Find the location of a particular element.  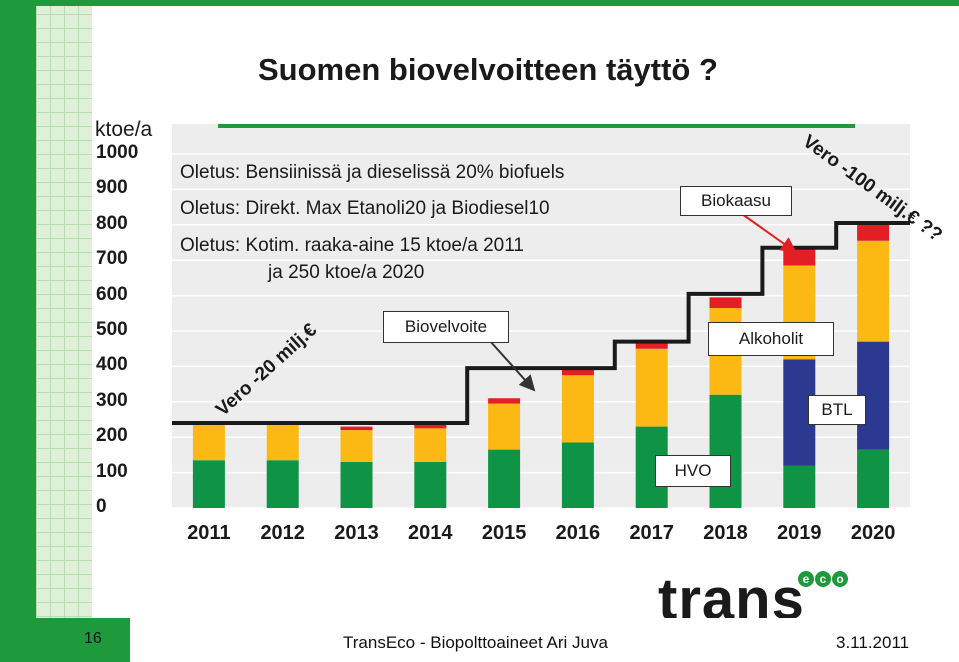

left-decor-band is located at coordinates (18, 331).